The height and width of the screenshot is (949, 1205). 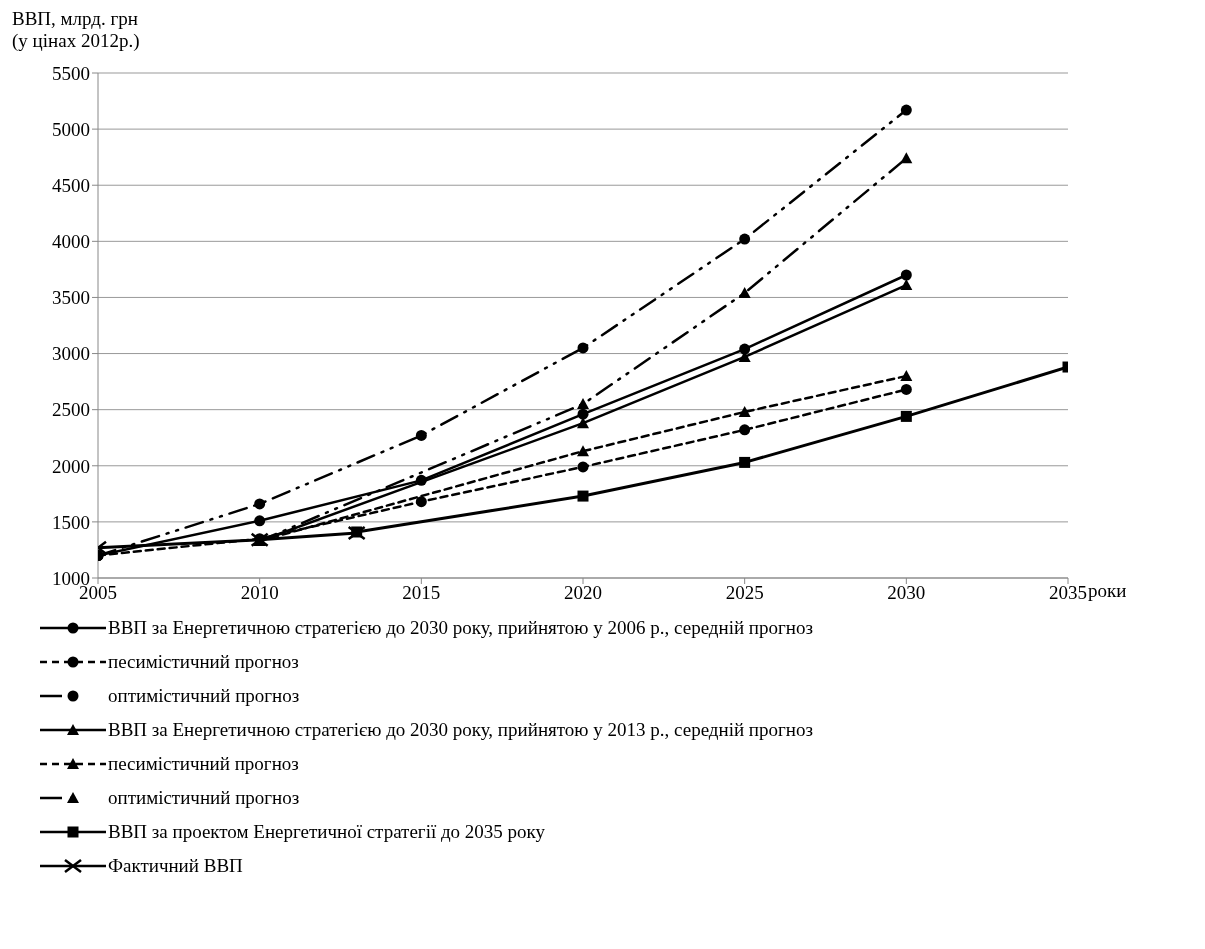 I want to click on y-tick-label: 2000, so click(x=71, y=466).